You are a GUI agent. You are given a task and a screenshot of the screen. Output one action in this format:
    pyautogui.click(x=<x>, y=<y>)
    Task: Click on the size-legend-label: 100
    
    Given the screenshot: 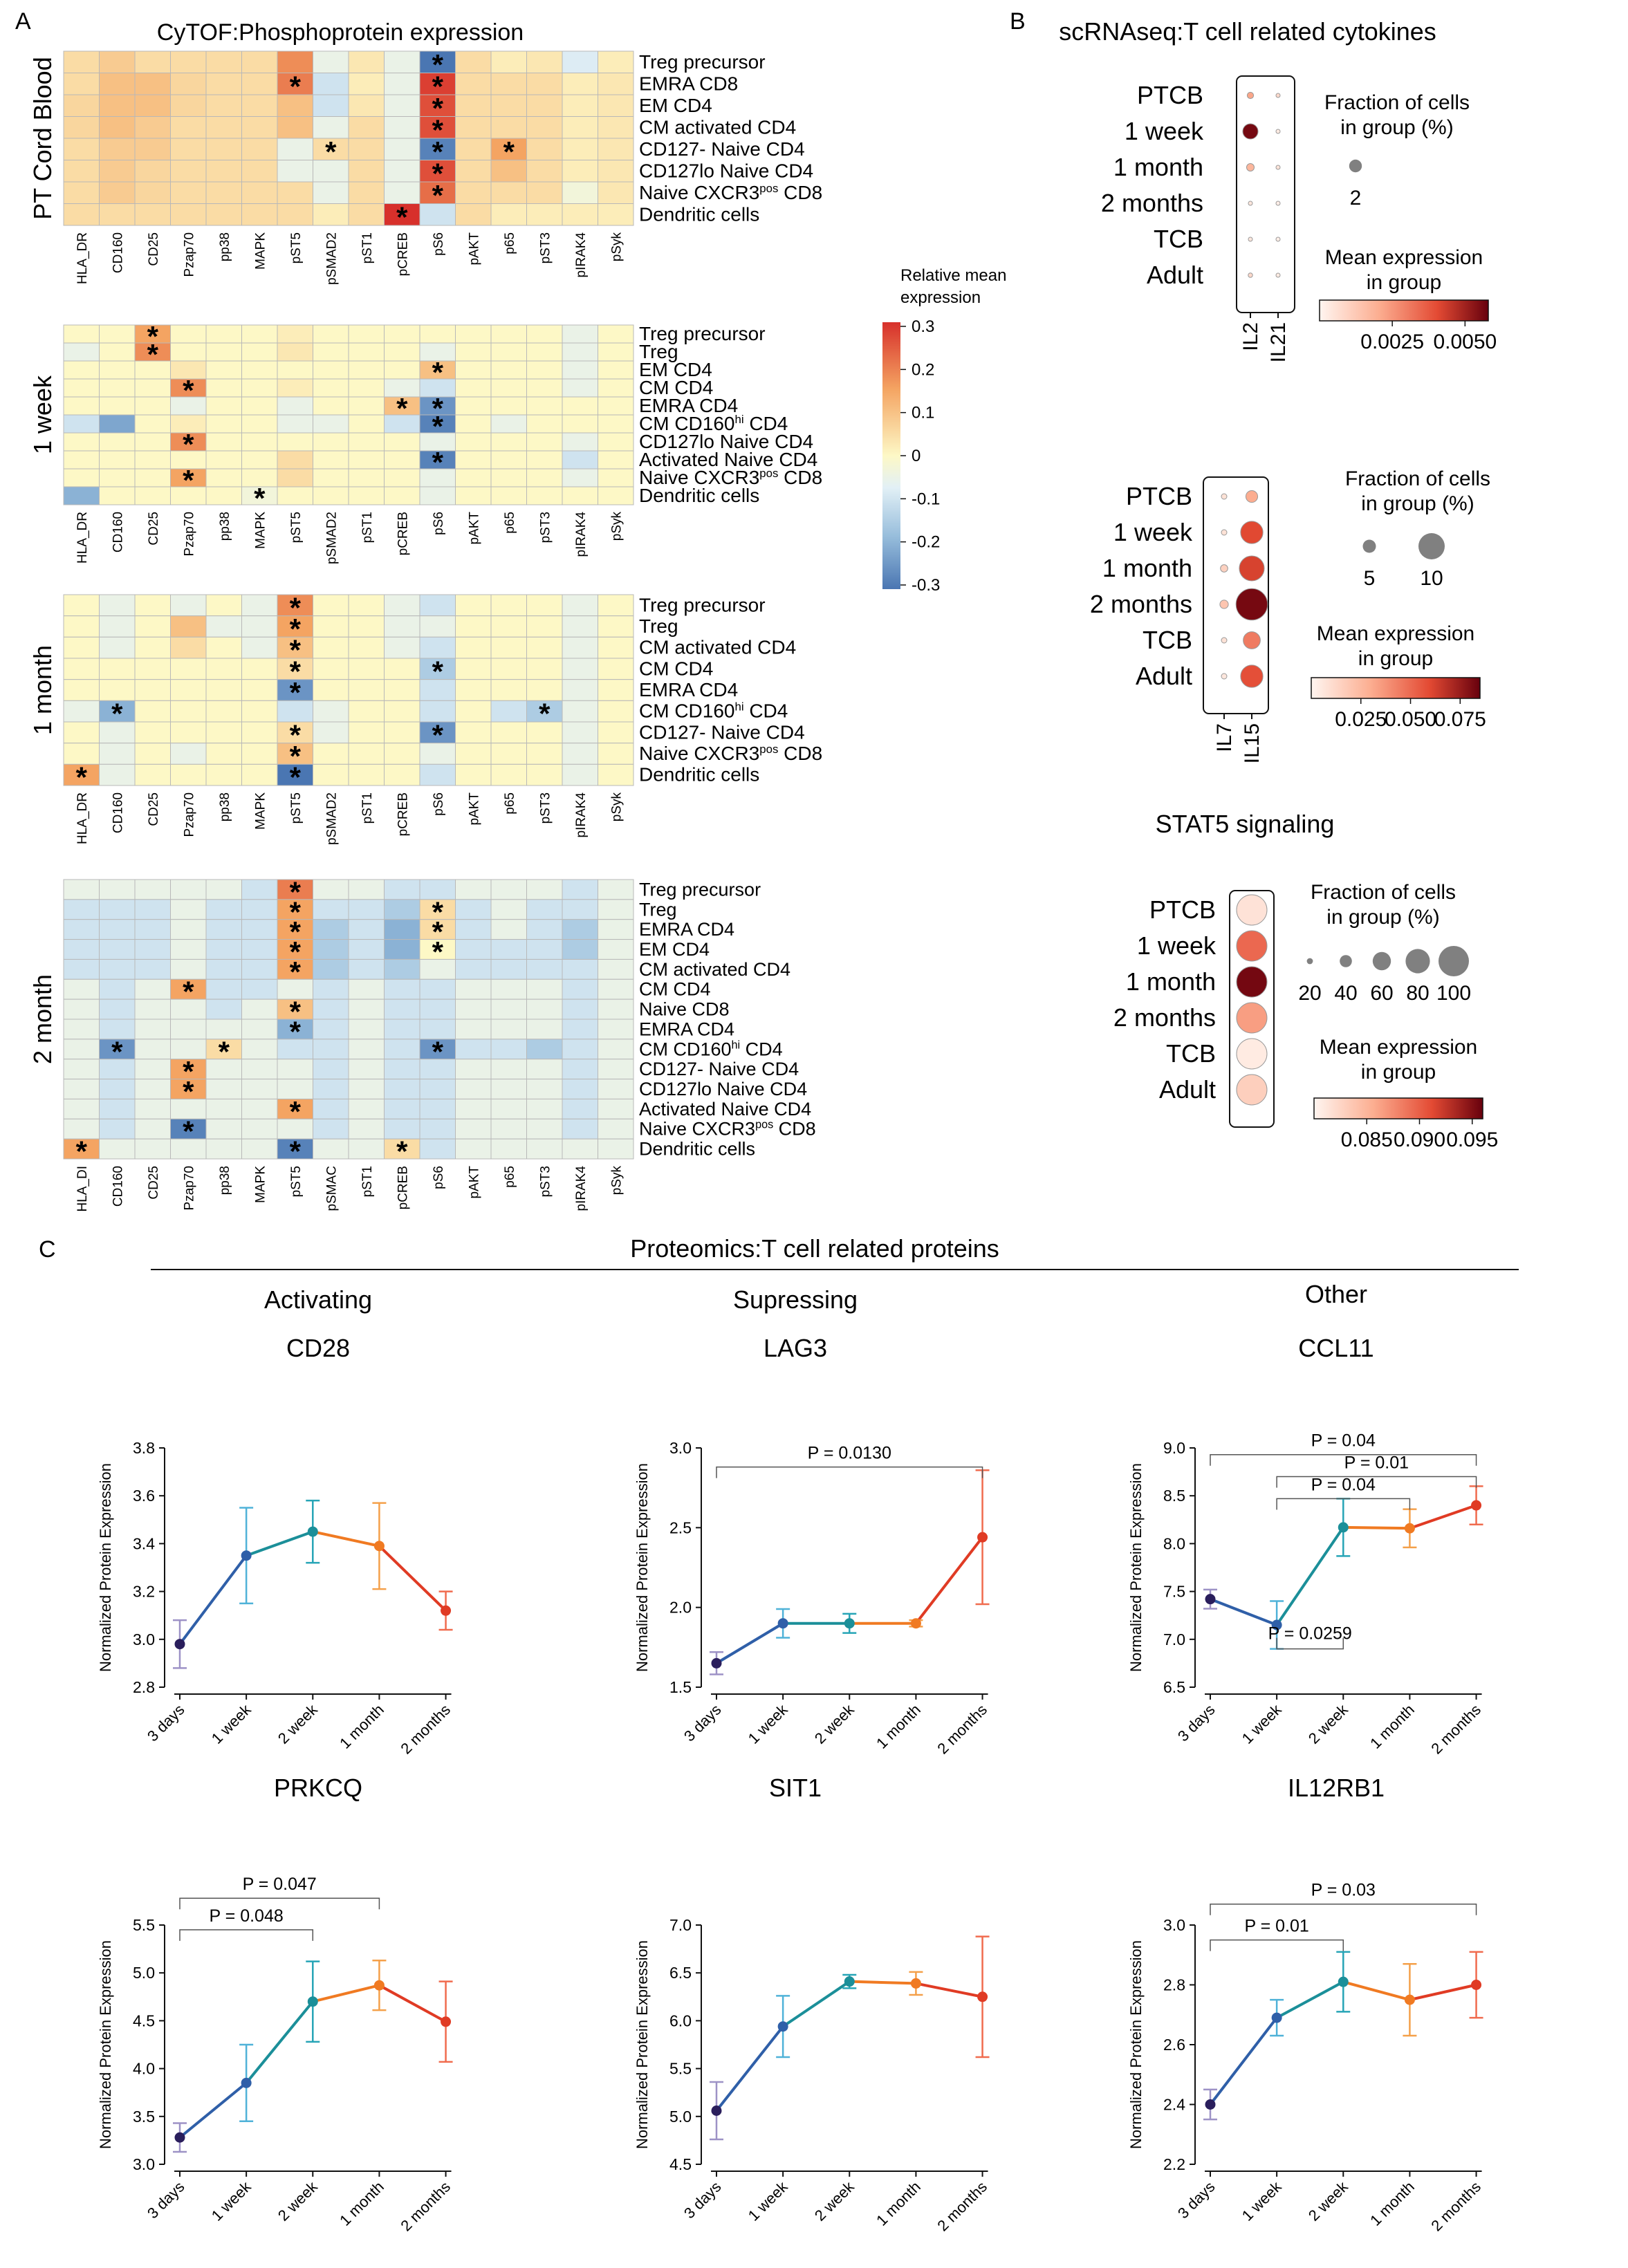 What is the action you would take?
    pyautogui.click(x=1453, y=993)
    